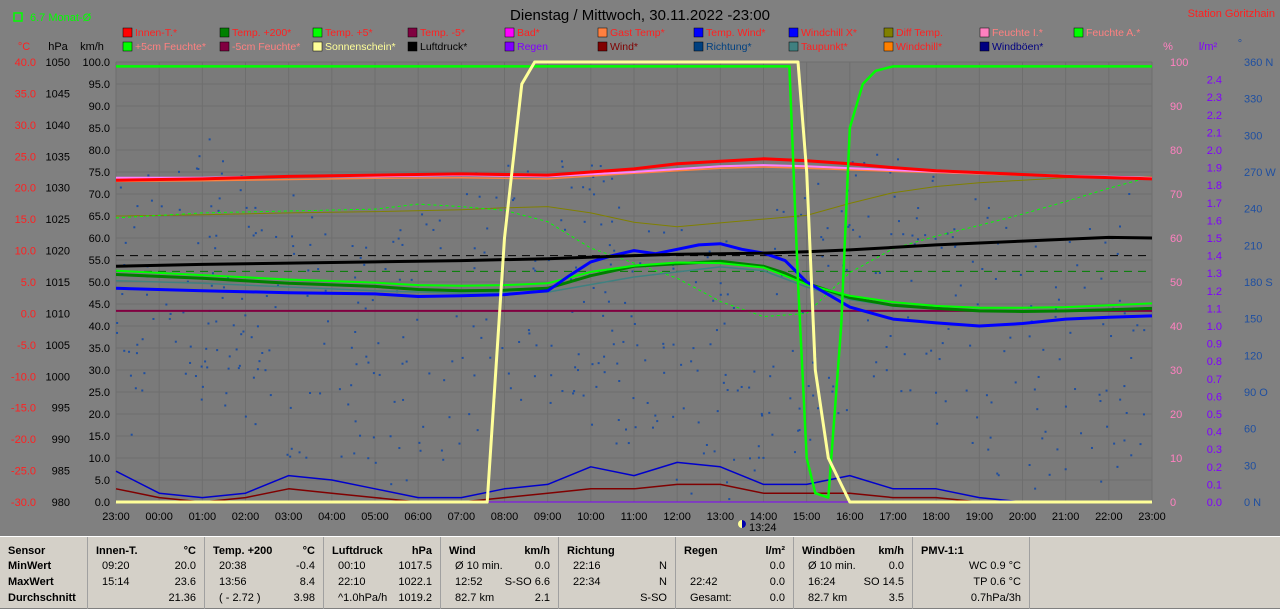 The width and height of the screenshot is (1280, 609). Describe the element at coordinates (912, 47) in the screenshot. I see `legend-item: Windchill*` at that location.